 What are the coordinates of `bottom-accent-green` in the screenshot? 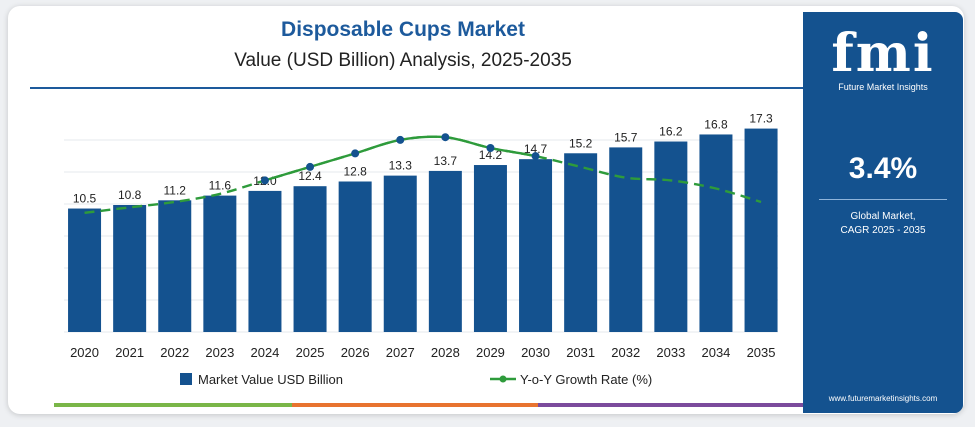 It's located at (173, 405).